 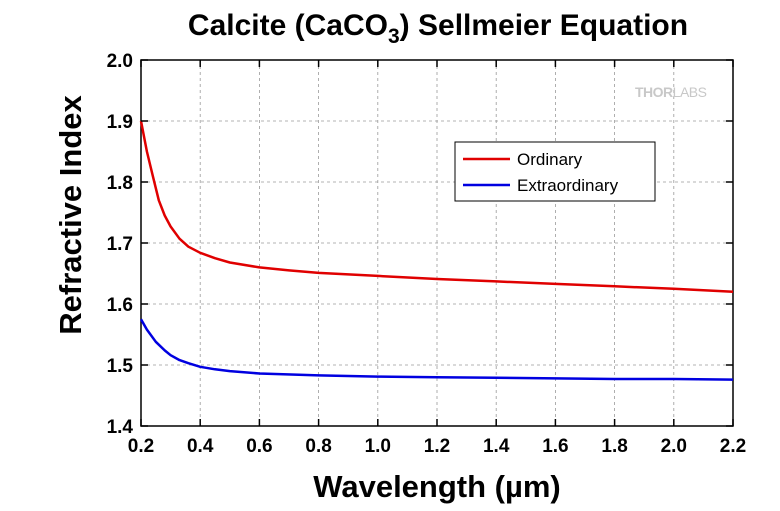 What do you see at coordinates (568, 185) in the screenshot?
I see `legend-label-extraordinary: Extraordinary` at bounding box center [568, 185].